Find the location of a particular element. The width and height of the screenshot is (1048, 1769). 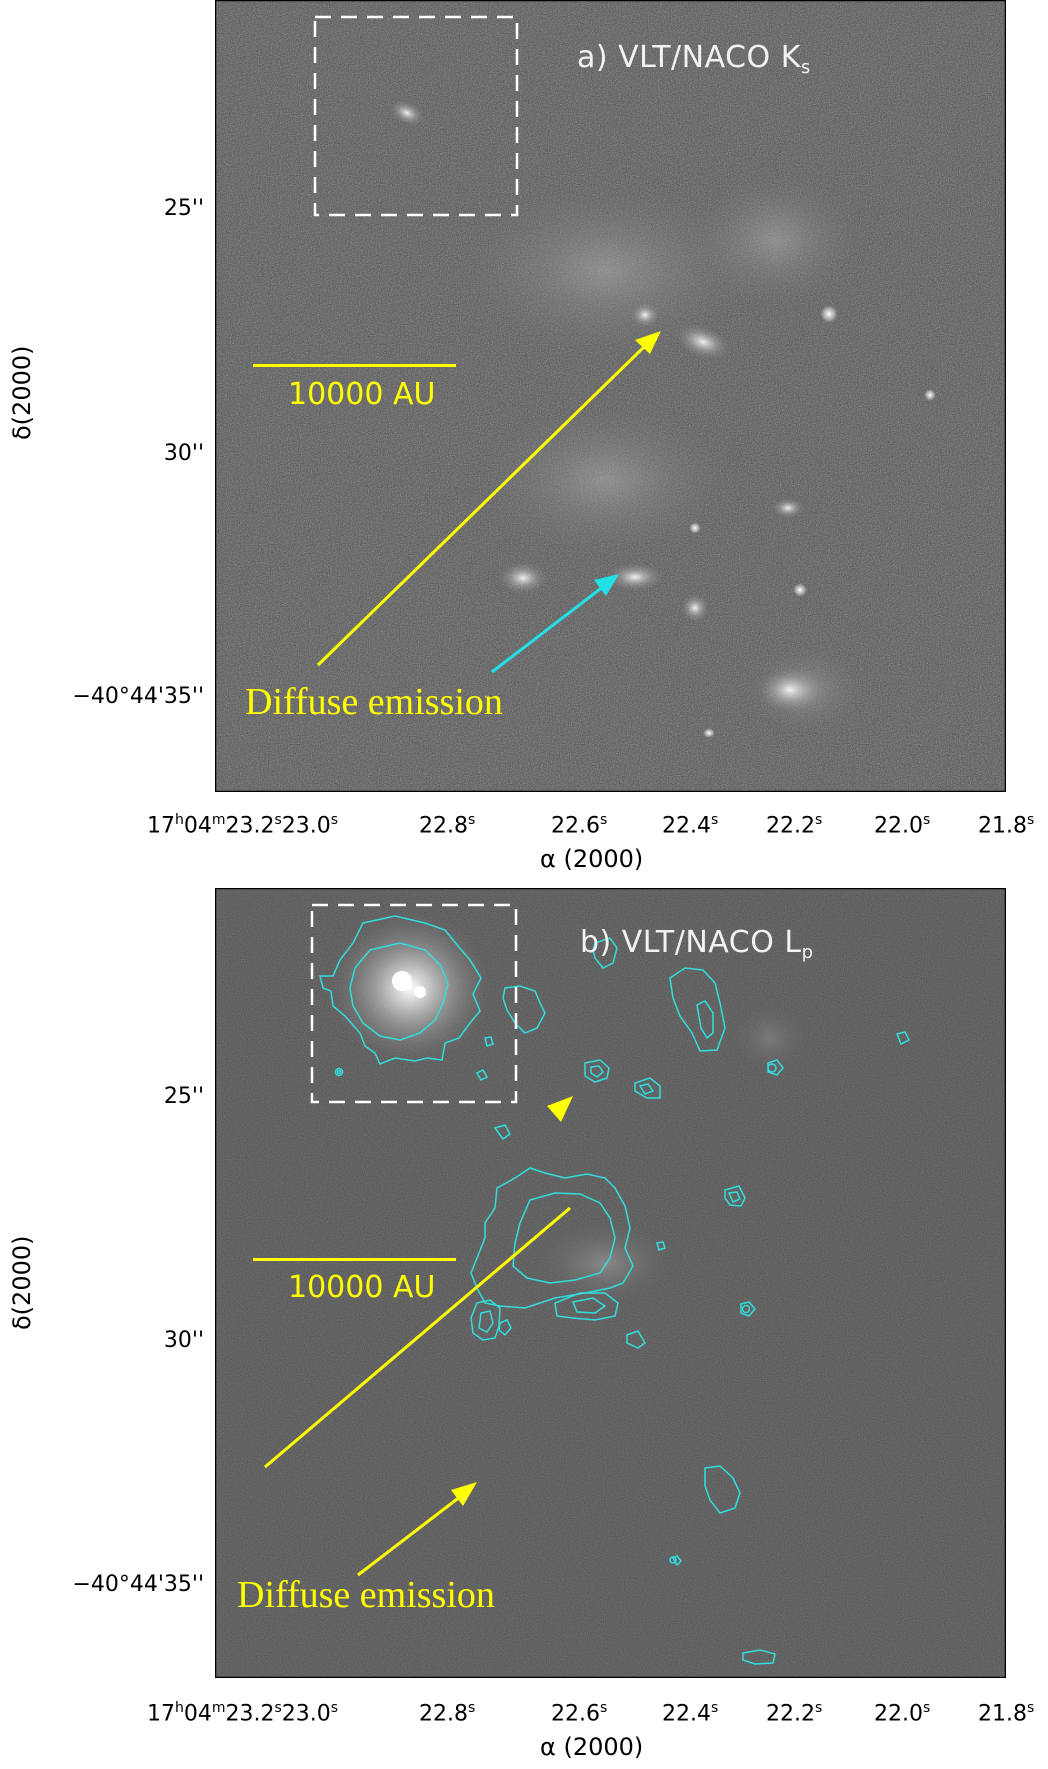

panel-a-scale-label: 10000 AU is located at coordinates (362, 394).